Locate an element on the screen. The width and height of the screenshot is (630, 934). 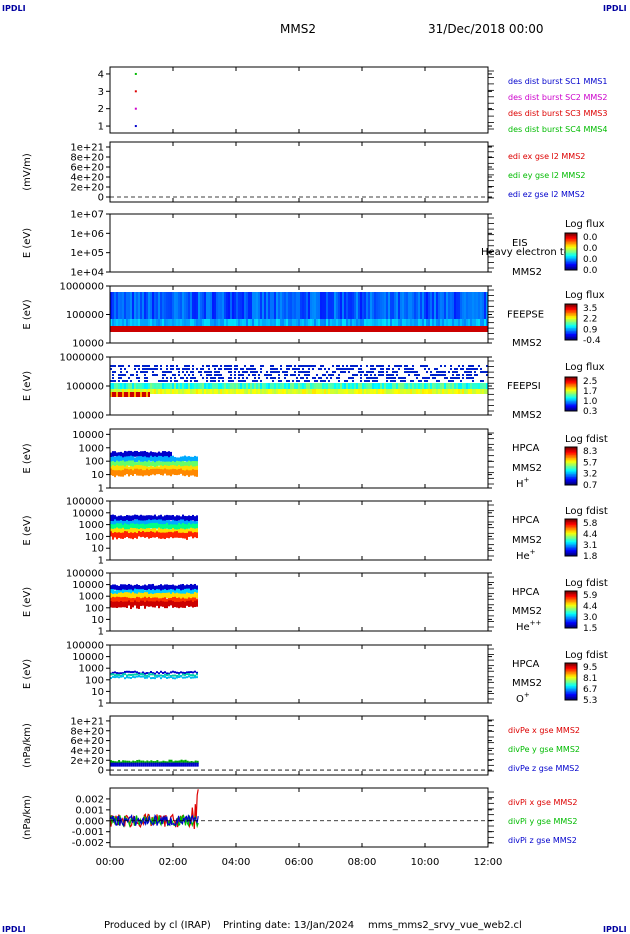
ylabel-hpca_h: E (eV) is located at coordinates (27, 458).